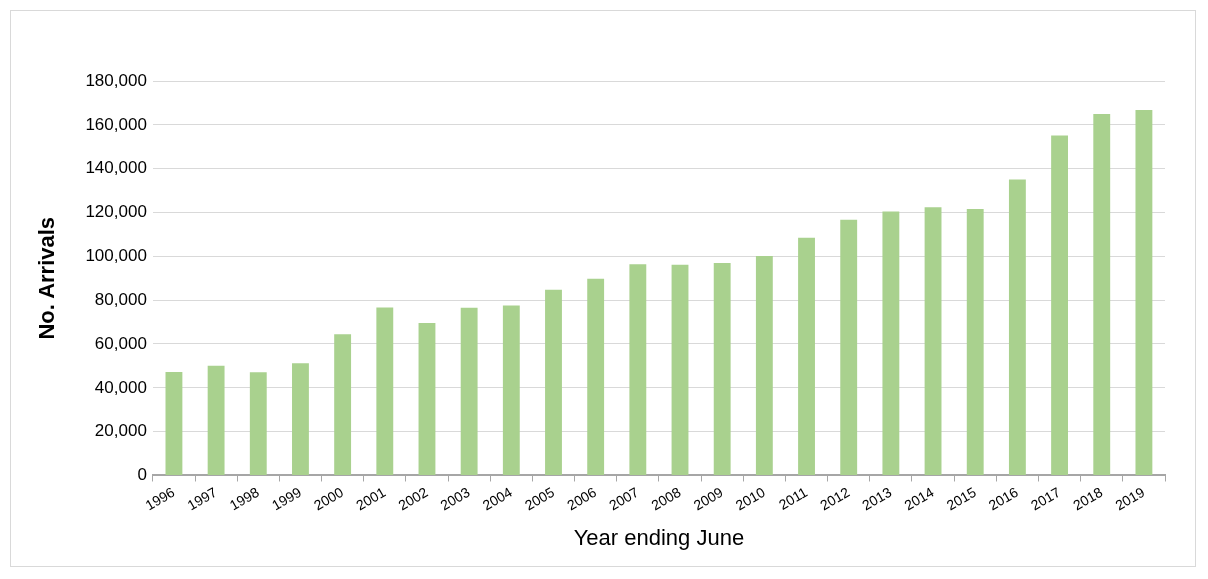  I want to click on y-axis-title: No. Arrivals, so click(47, 278).